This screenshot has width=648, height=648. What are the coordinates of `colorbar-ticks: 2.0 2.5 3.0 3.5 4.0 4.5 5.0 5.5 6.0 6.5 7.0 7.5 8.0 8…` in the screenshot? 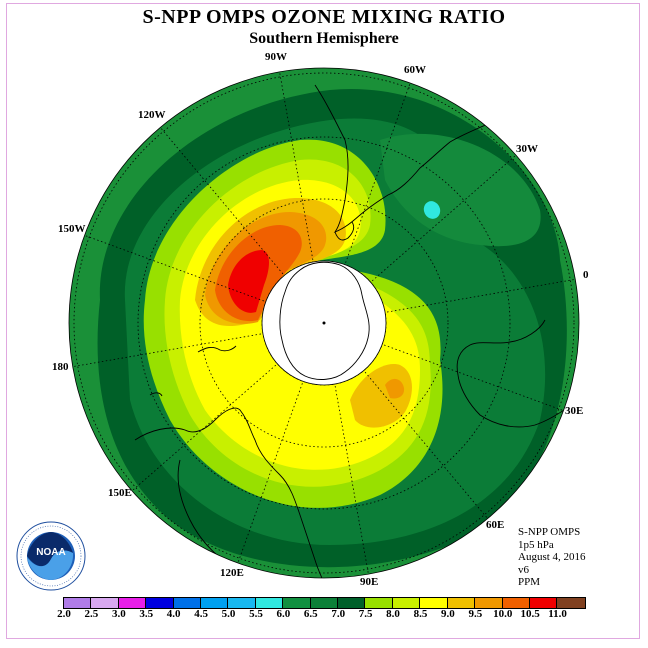 It's located at (324, 615).